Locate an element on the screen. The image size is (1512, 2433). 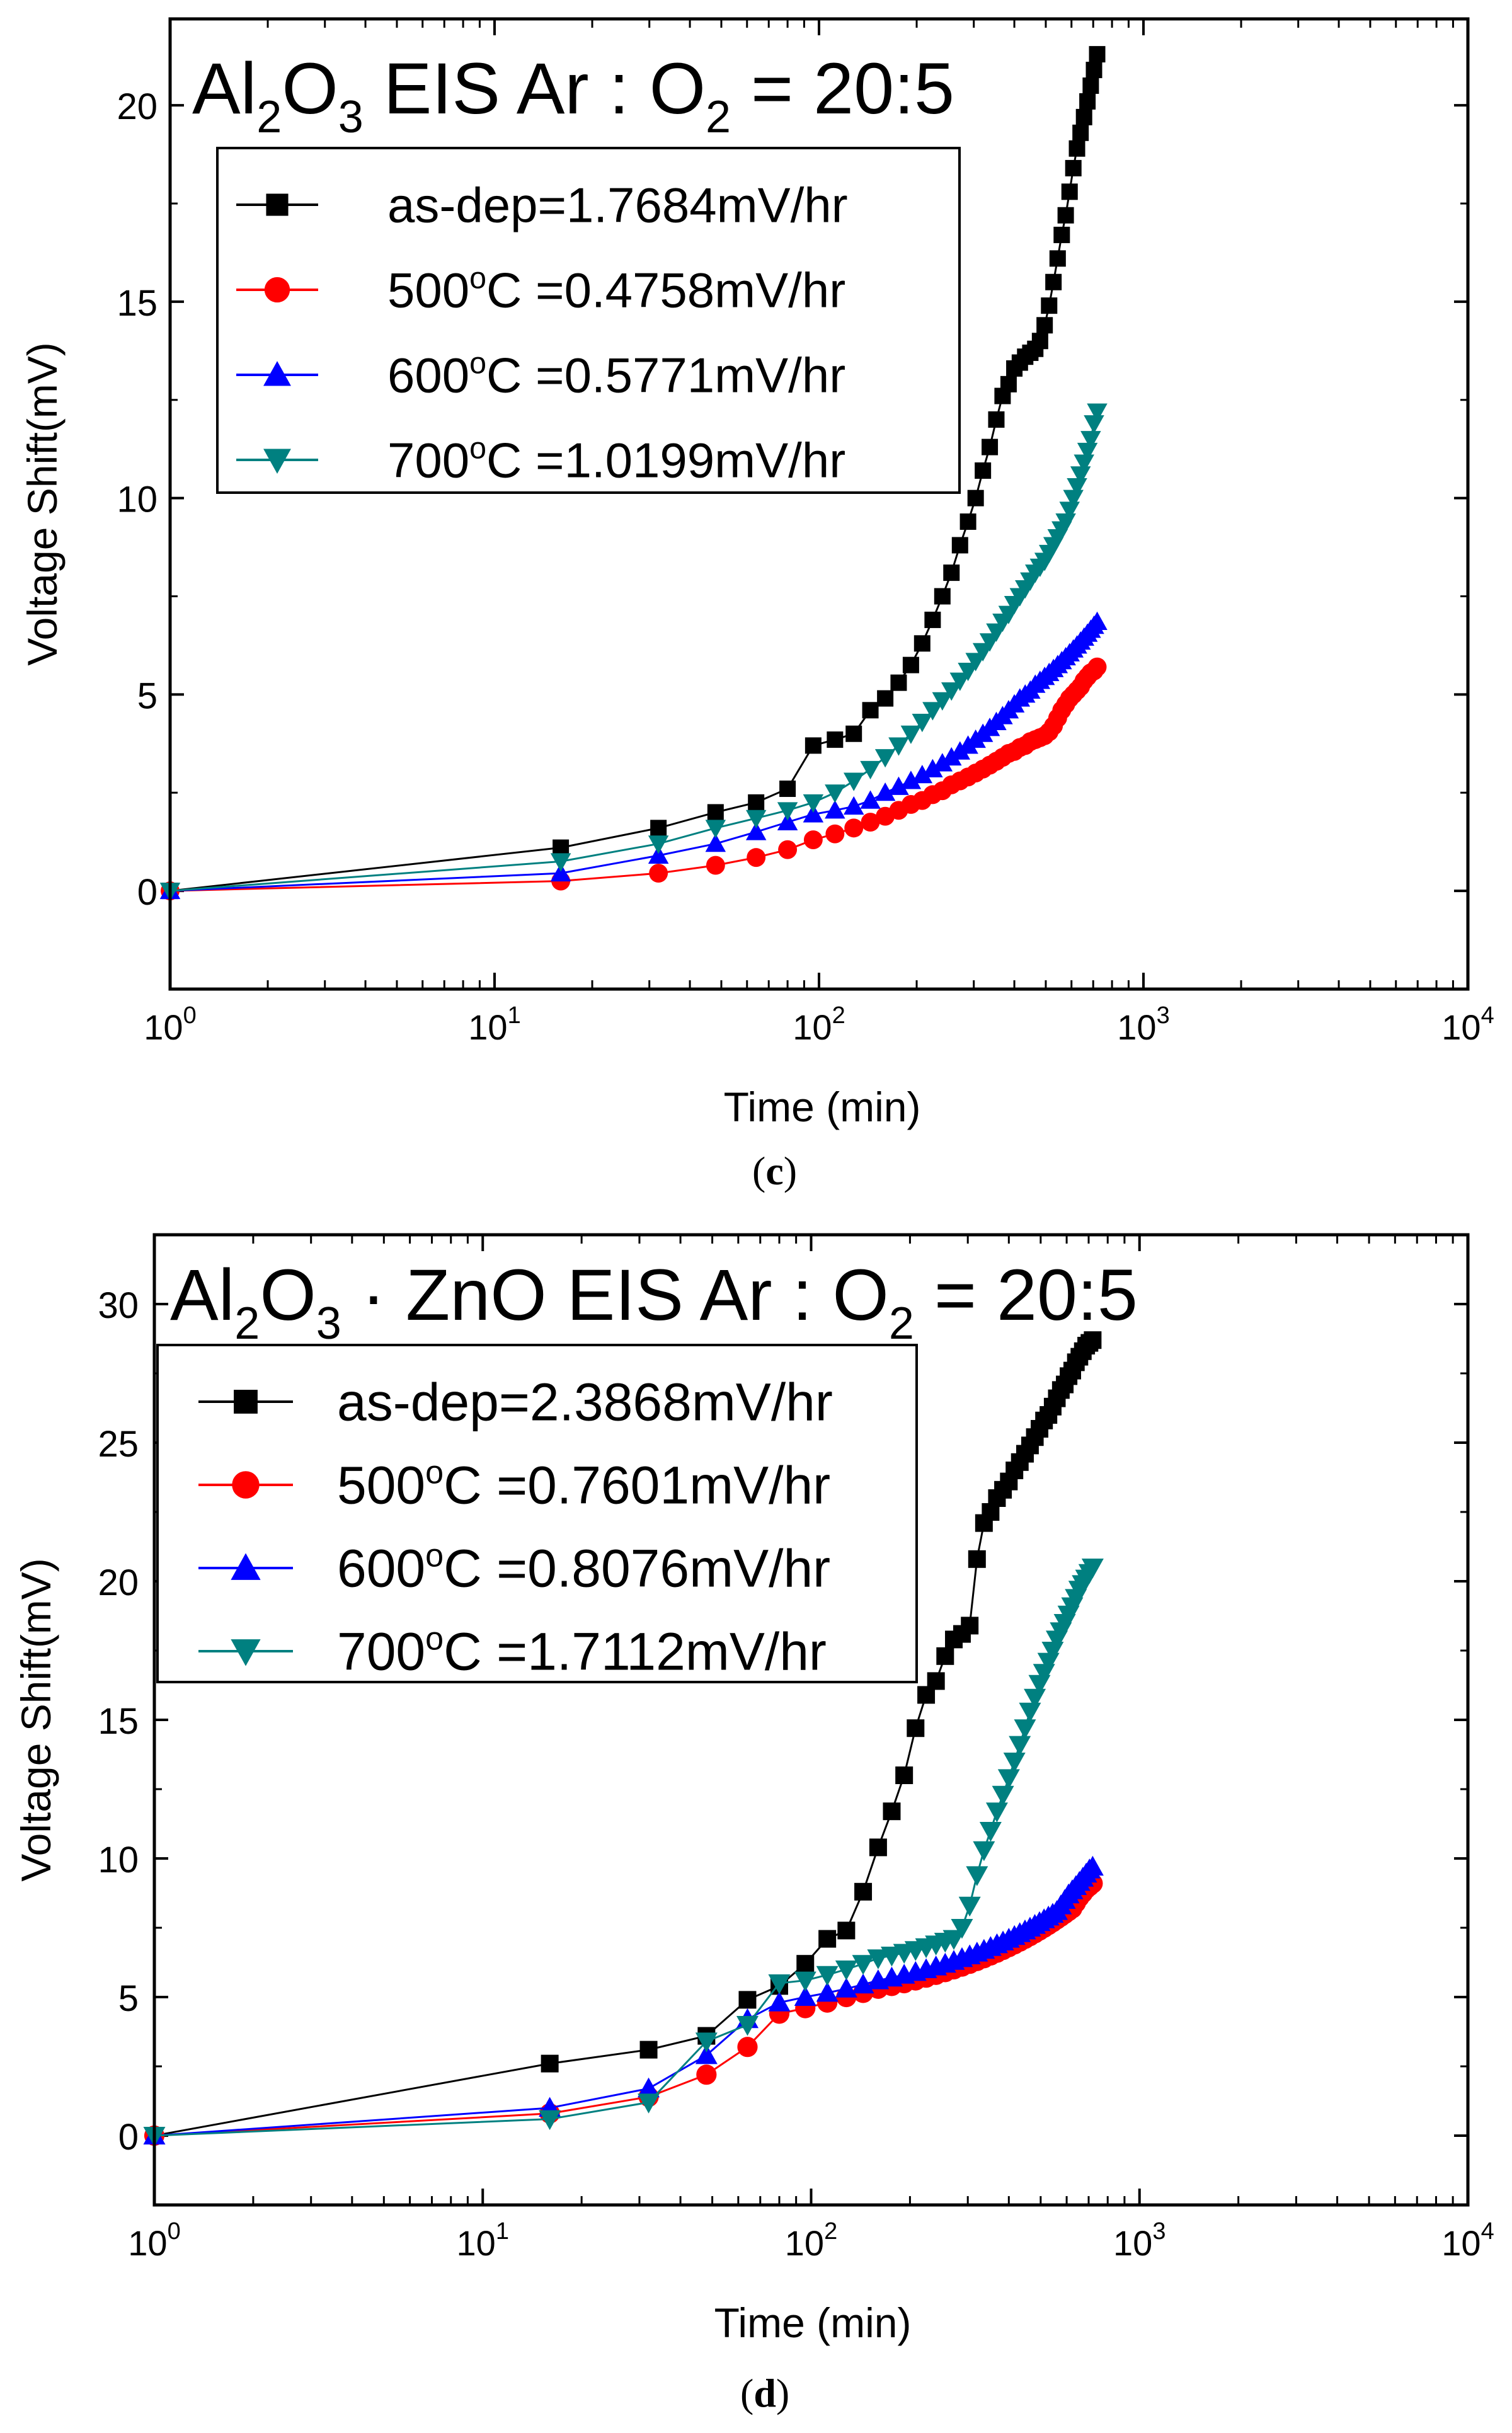
y-tick-labels: 0 5 10 15 20 25 30 is located at coordinates (118, 1721).